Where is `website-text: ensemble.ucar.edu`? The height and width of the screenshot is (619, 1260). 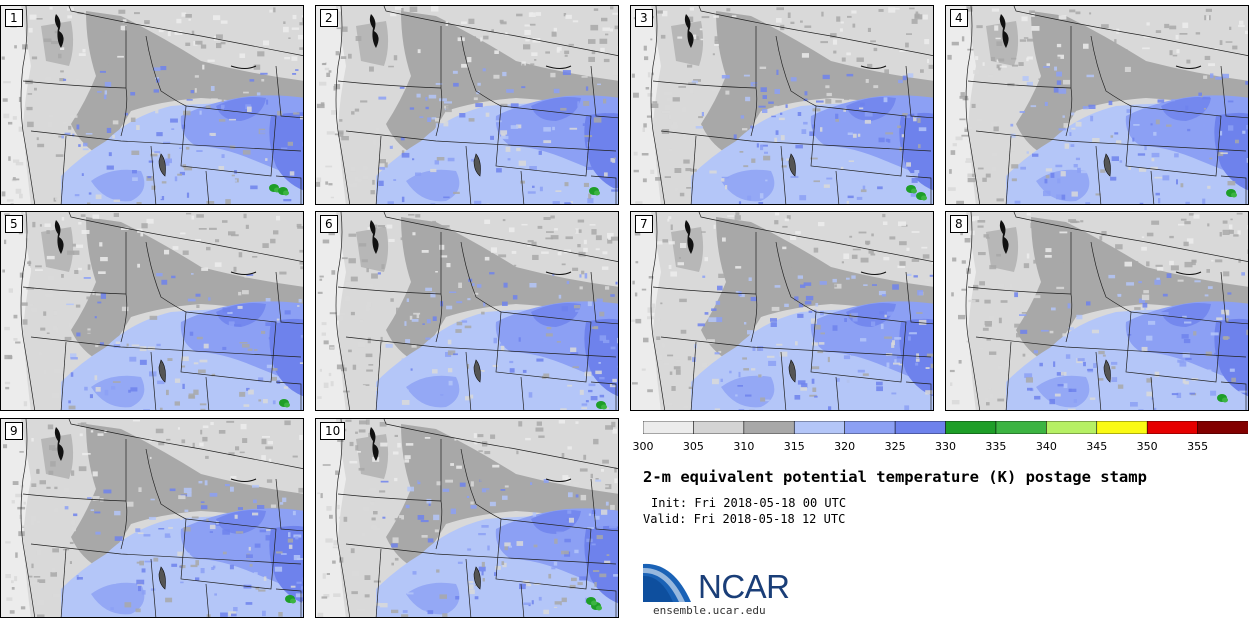 website-text: ensemble.ucar.edu is located at coordinates (709, 610).